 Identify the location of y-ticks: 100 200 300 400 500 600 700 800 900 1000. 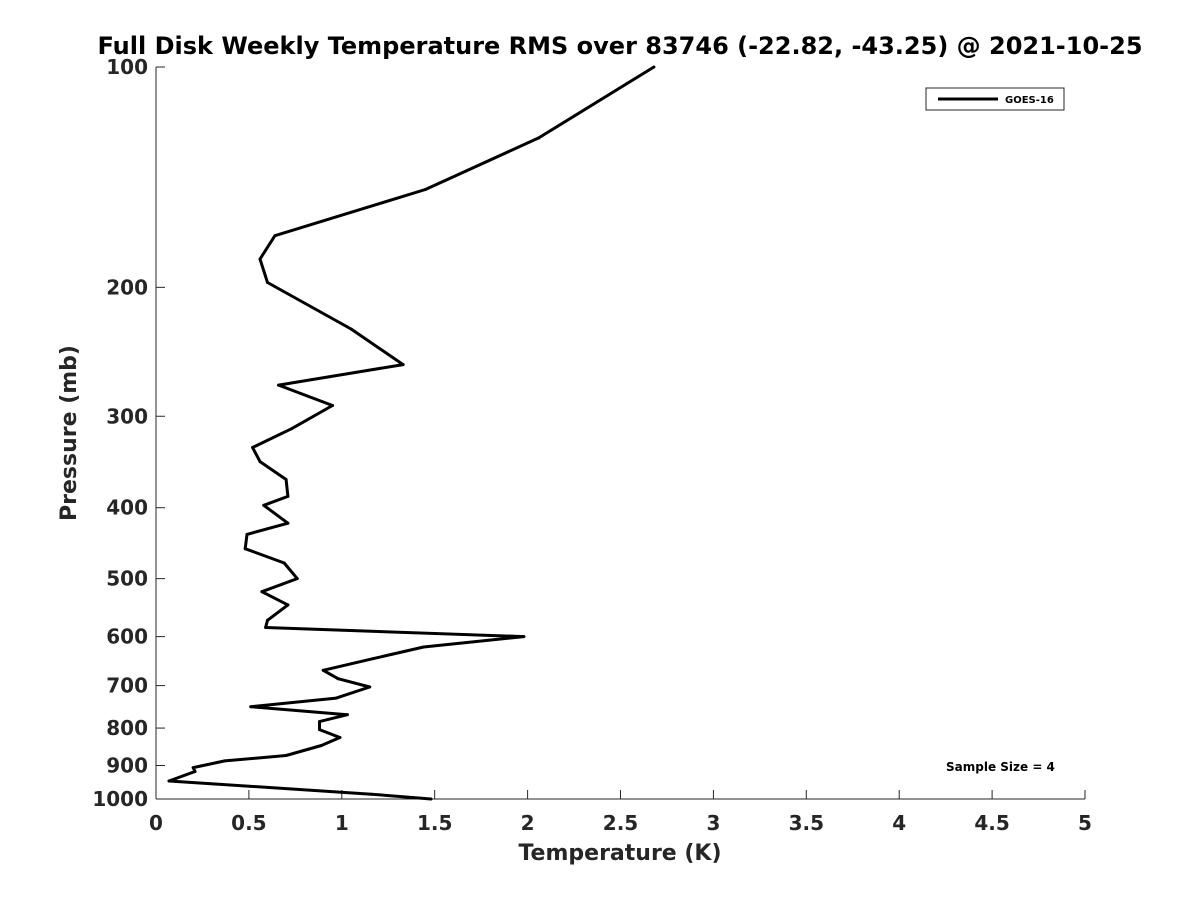
(128, 433).